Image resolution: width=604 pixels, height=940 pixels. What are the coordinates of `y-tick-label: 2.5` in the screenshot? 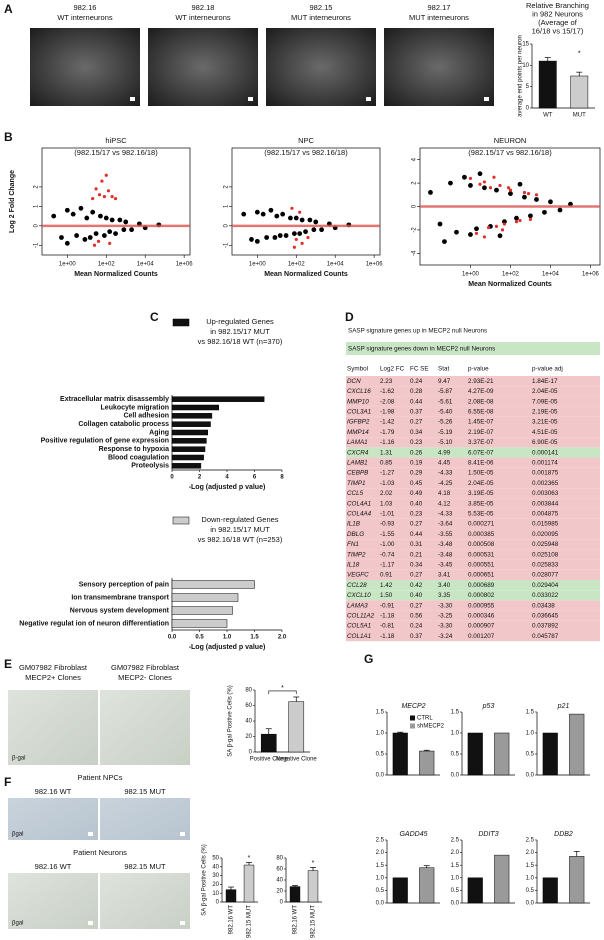 It's located at (530, 841).